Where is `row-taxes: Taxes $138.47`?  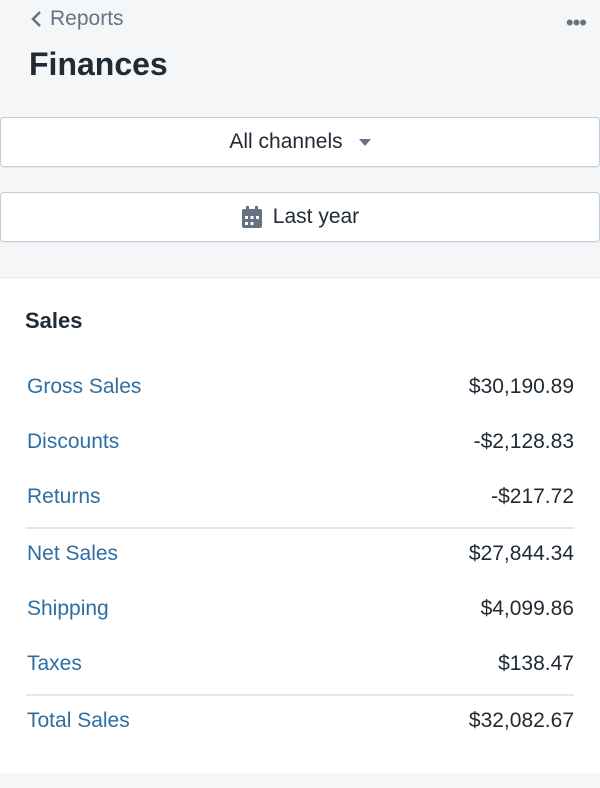 row-taxes: Taxes $138.47 is located at coordinates (300, 664).